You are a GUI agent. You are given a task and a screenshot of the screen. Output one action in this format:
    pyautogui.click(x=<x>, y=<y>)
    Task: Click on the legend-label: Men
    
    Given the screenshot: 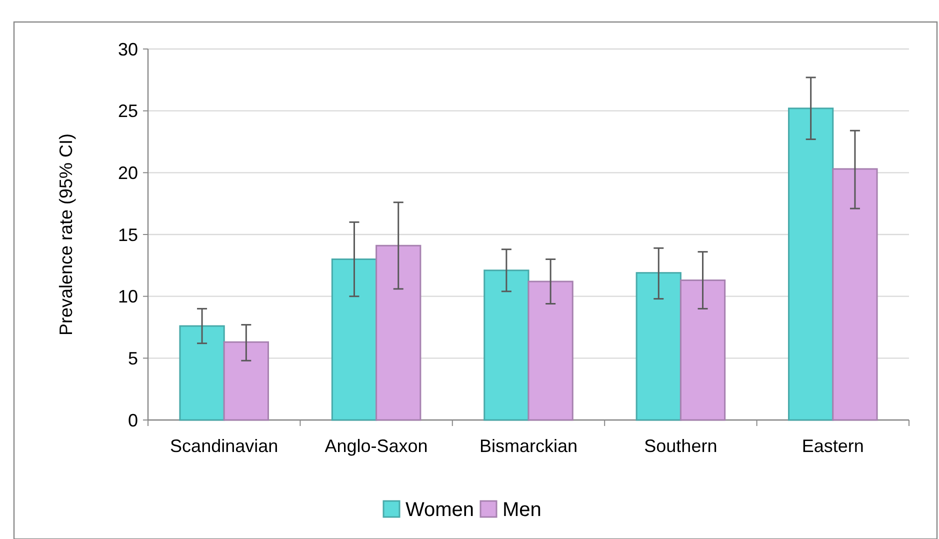 What is the action you would take?
    pyautogui.click(x=522, y=510)
    